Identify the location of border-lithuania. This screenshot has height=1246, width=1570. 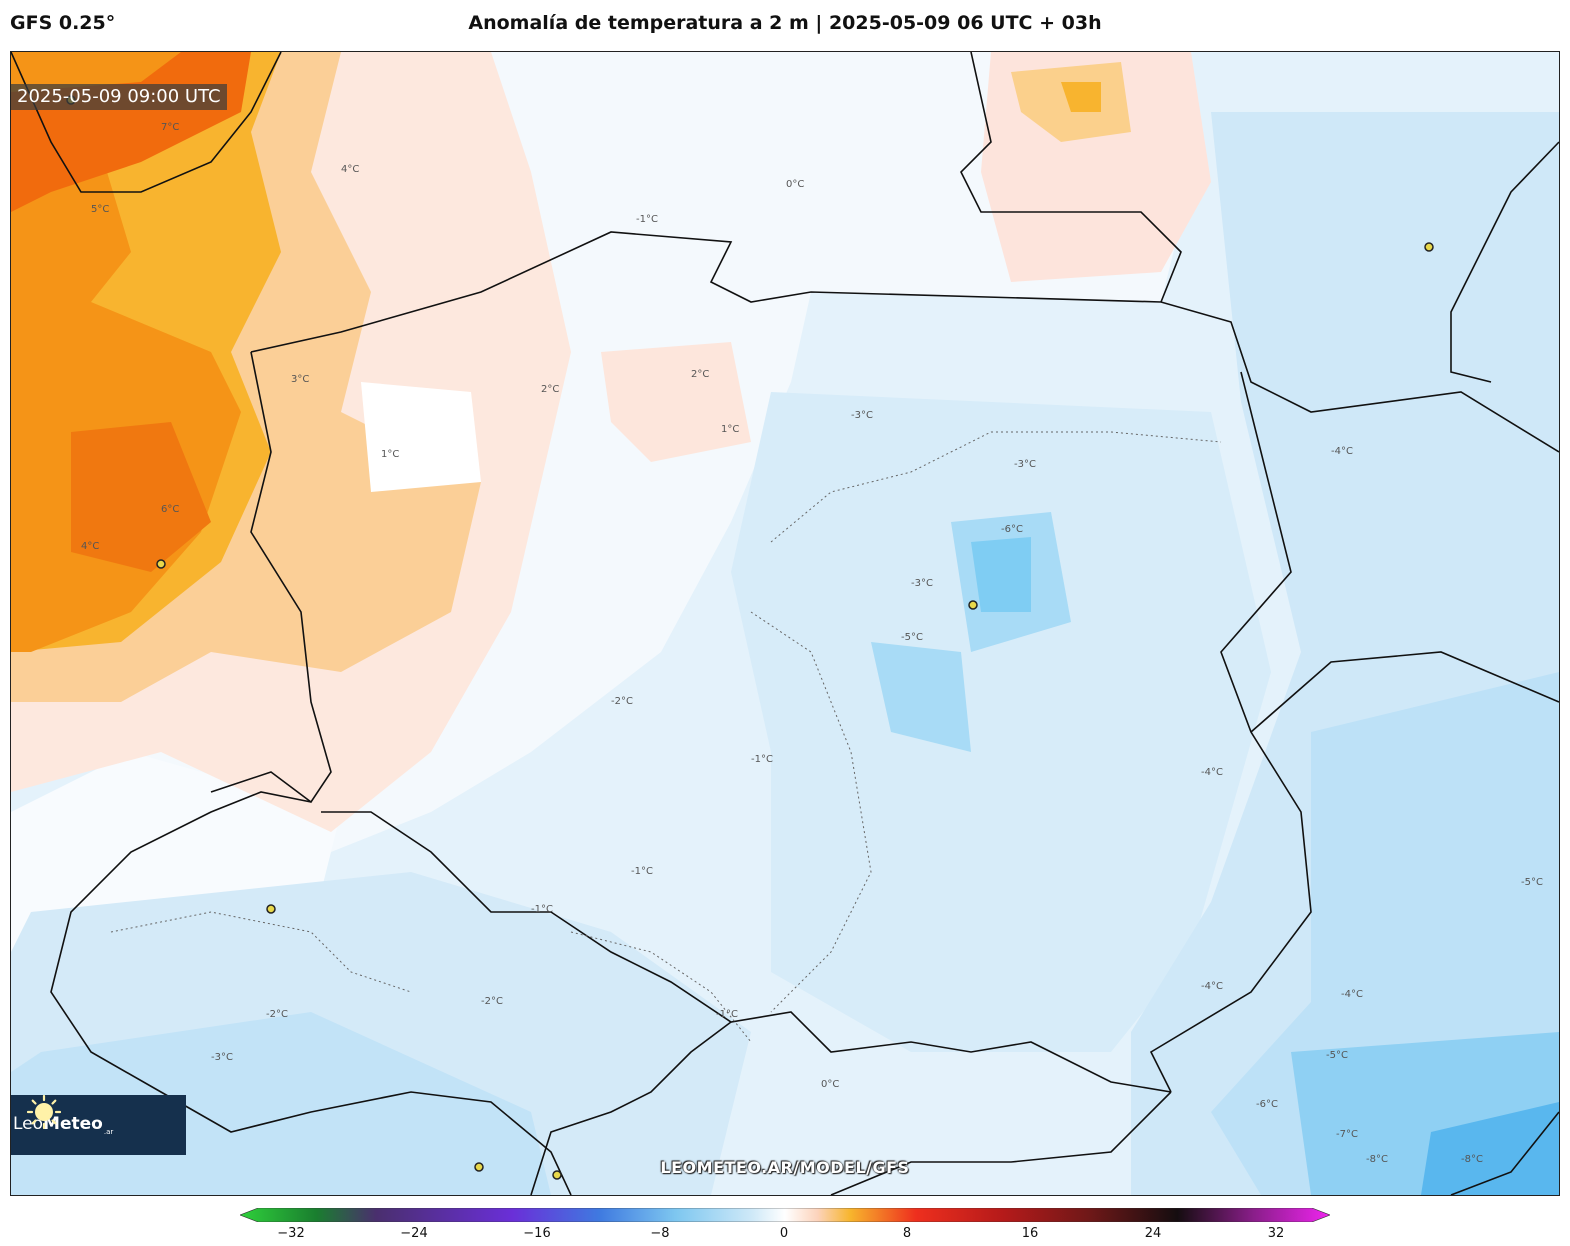
(1504, 262).